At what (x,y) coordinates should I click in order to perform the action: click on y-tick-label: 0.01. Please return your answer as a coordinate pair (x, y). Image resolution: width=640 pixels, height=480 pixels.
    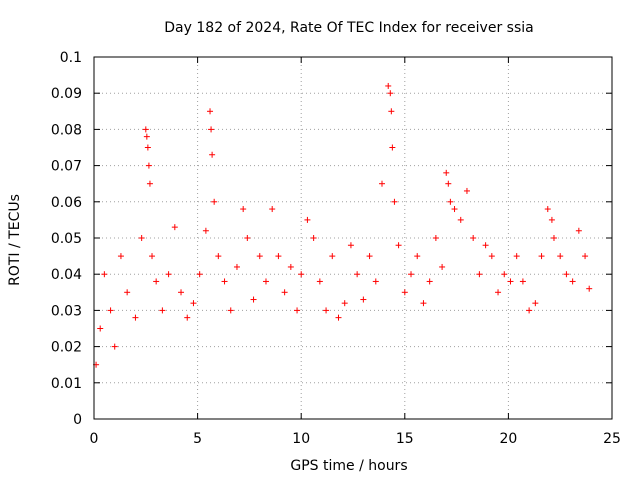
    Looking at the image, I should click on (66, 384).